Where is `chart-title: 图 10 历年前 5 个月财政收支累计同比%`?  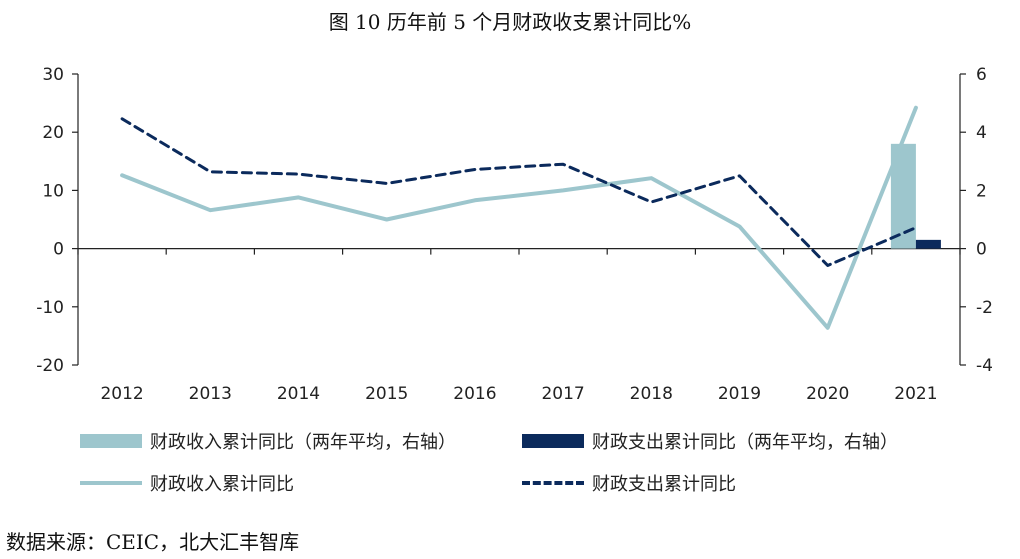
chart-title: 图 10 历年前 5 个月财政收支累计同比% is located at coordinates (510, 22).